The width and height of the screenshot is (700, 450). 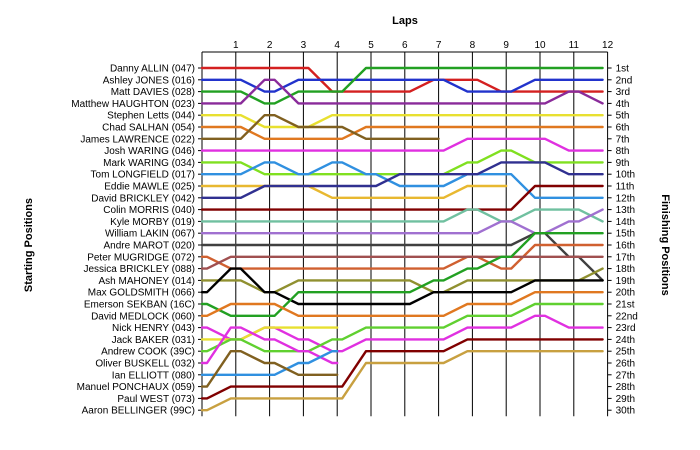 I want to click on driver-name-label: Ian ELLIOTT (080), so click(x=153, y=375).